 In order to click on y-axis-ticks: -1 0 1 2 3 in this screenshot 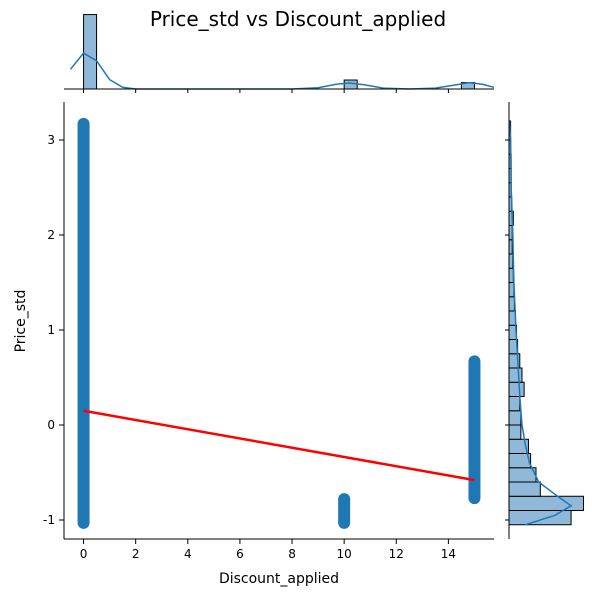, I will do `click(53, 330)`.